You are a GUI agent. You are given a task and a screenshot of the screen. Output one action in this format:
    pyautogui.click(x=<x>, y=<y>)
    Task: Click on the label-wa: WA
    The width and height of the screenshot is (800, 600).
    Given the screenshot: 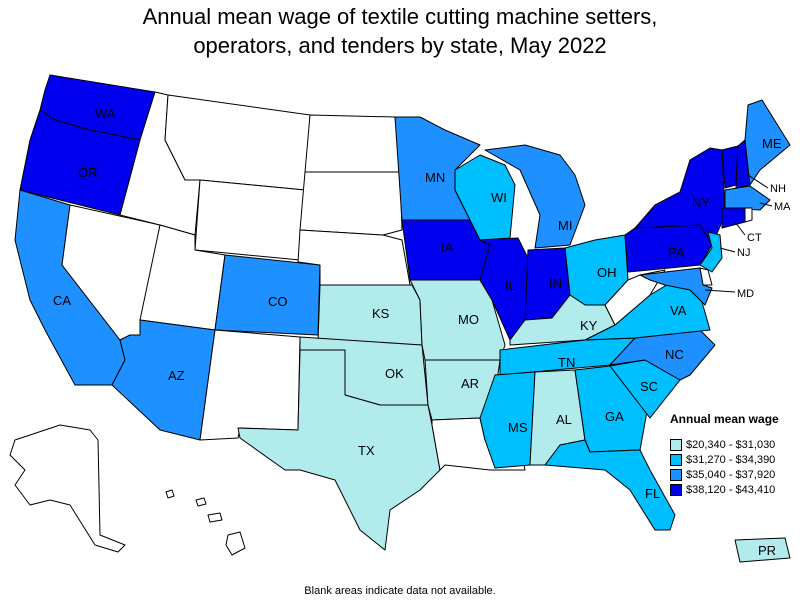 What is the action you would take?
    pyautogui.click(x=105, y=113)
    